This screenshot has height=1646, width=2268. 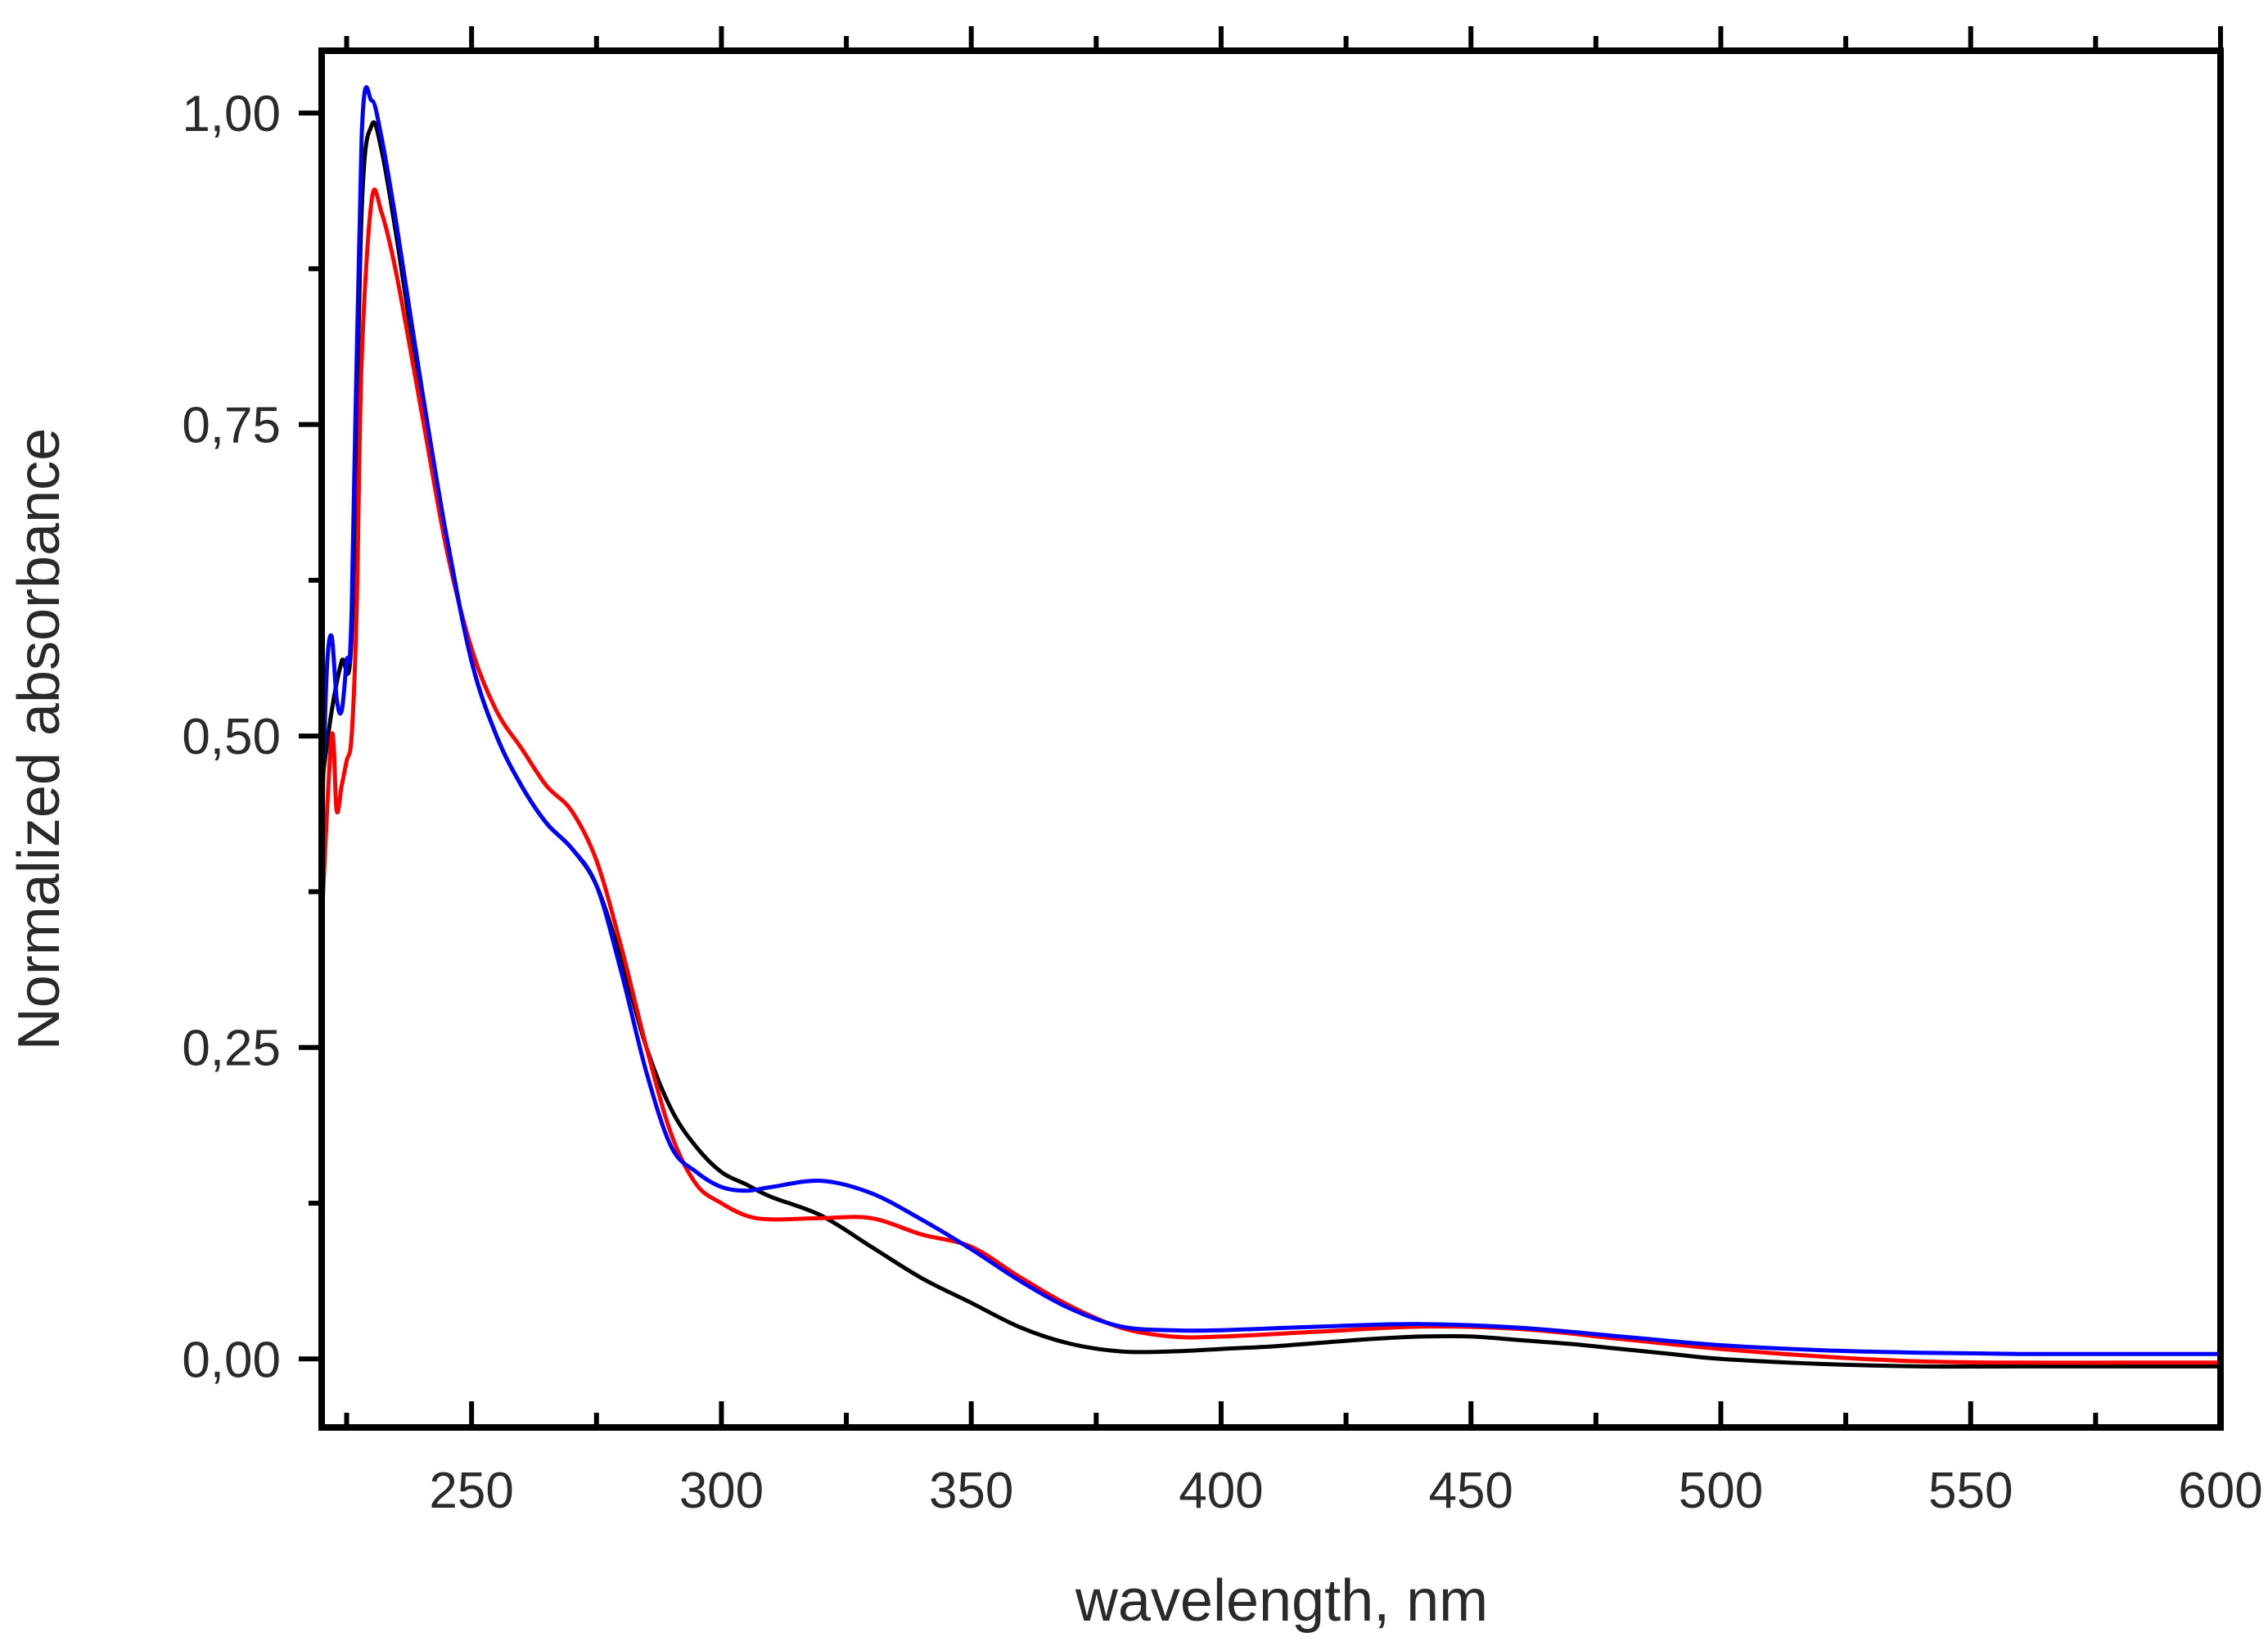 I want to click on y-tick-label: 0,00, so click(x=231, y=1360).